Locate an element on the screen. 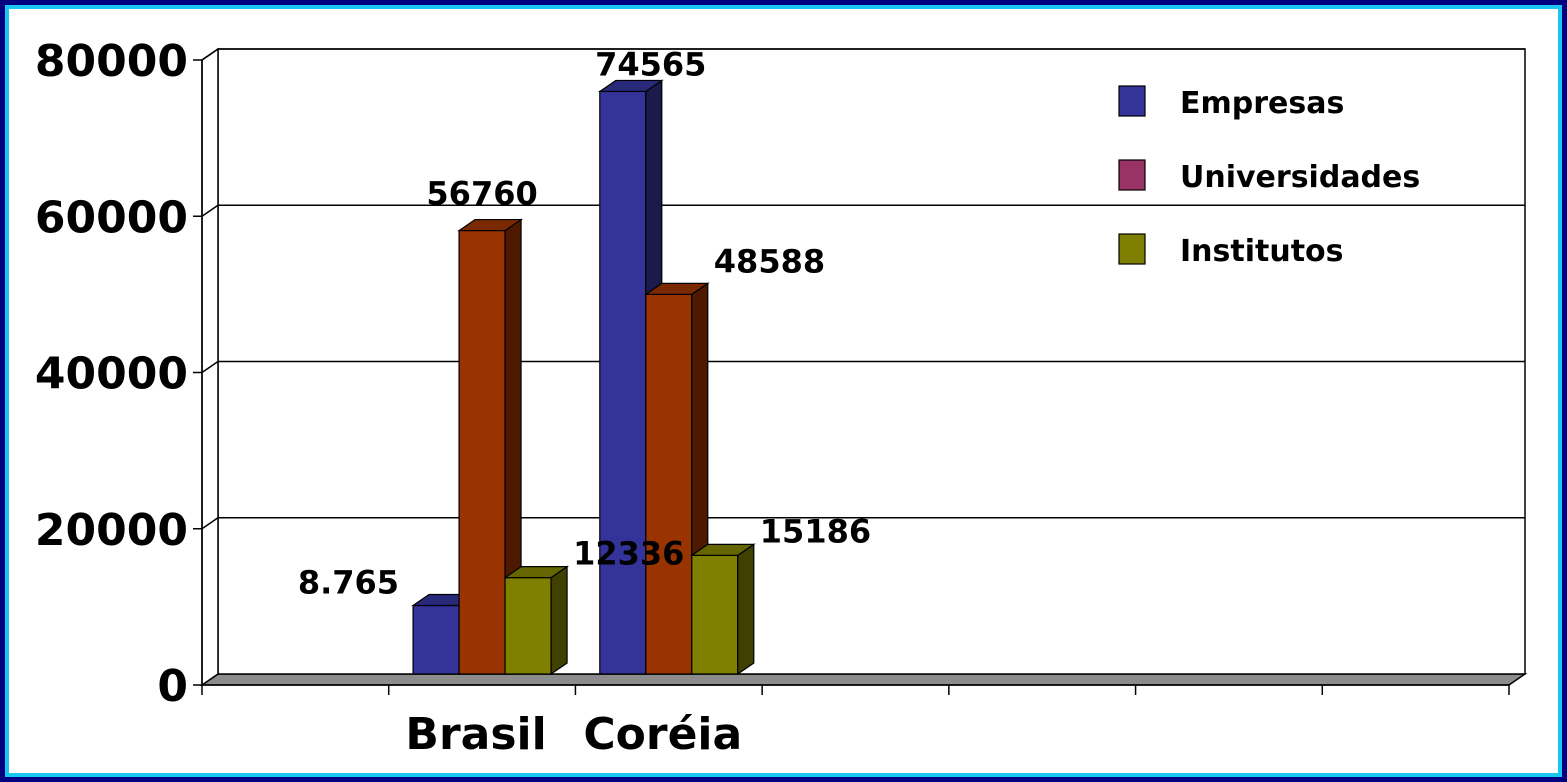 This screenshot has width=1567, height=782. data-label: 56760 is located at coordinates (481, 194).